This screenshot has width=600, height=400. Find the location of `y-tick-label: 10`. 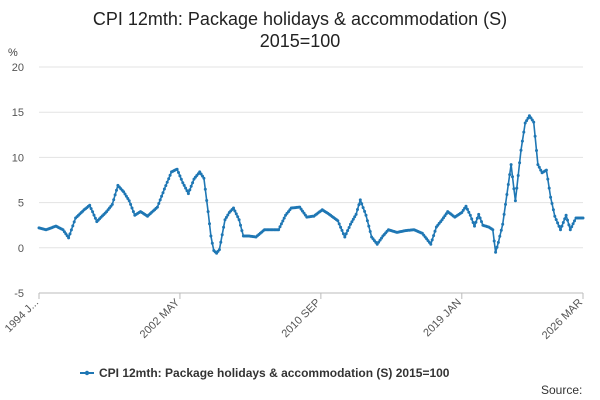

y-tick-label: 10 is located at coordinates (18, 158).